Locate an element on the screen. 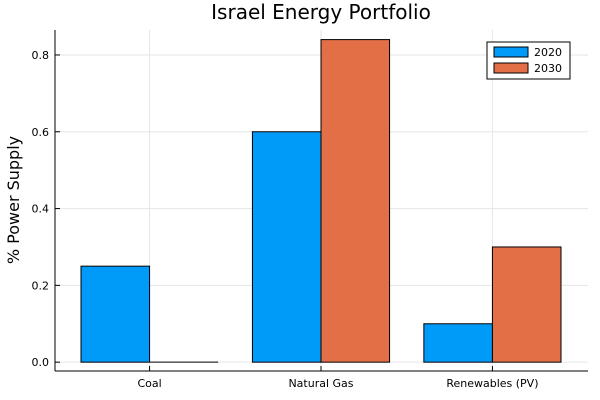 This screenshot has width=600, height=400. chart-title: Israel Energy Portfolio is located at coordinates (321, 12).